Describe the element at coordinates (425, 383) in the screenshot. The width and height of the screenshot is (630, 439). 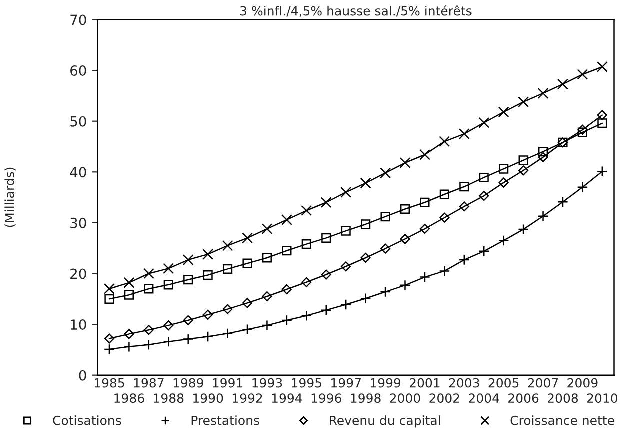
I see `x-tick-label: 2001` at that location.